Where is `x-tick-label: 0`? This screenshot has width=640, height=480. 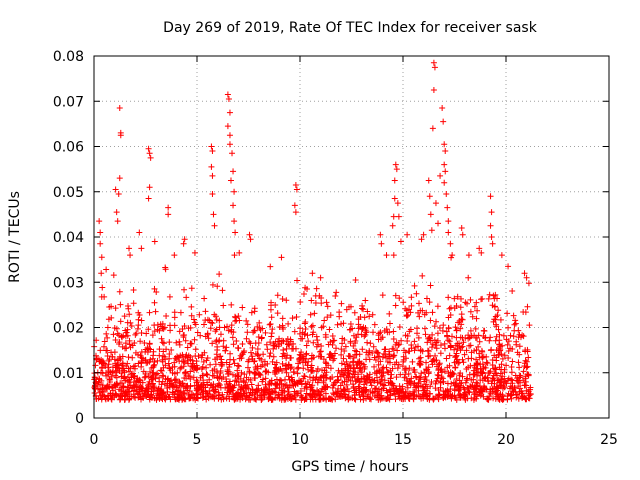
x-tick-label: 0 is located at coordinates (94, 440).